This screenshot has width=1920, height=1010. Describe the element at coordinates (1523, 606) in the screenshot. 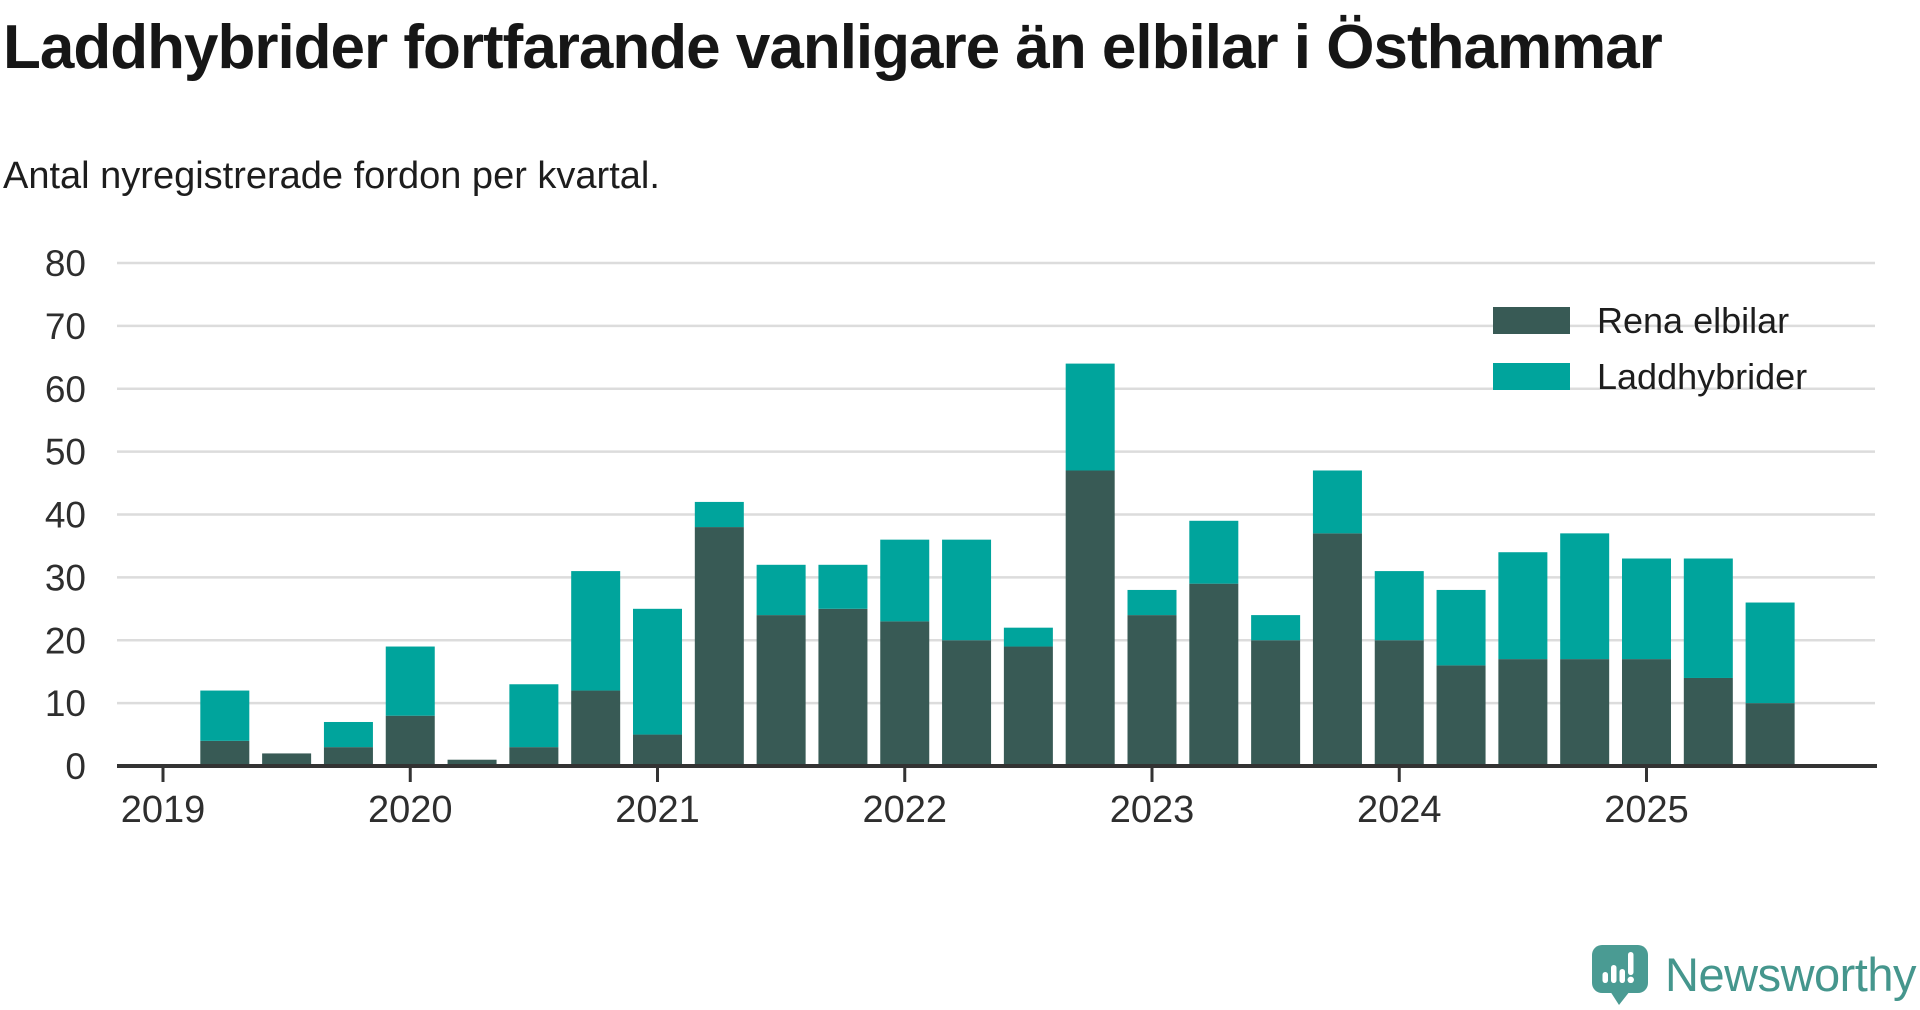

I see `bar-2024-q3-laddhybrider` at that location.